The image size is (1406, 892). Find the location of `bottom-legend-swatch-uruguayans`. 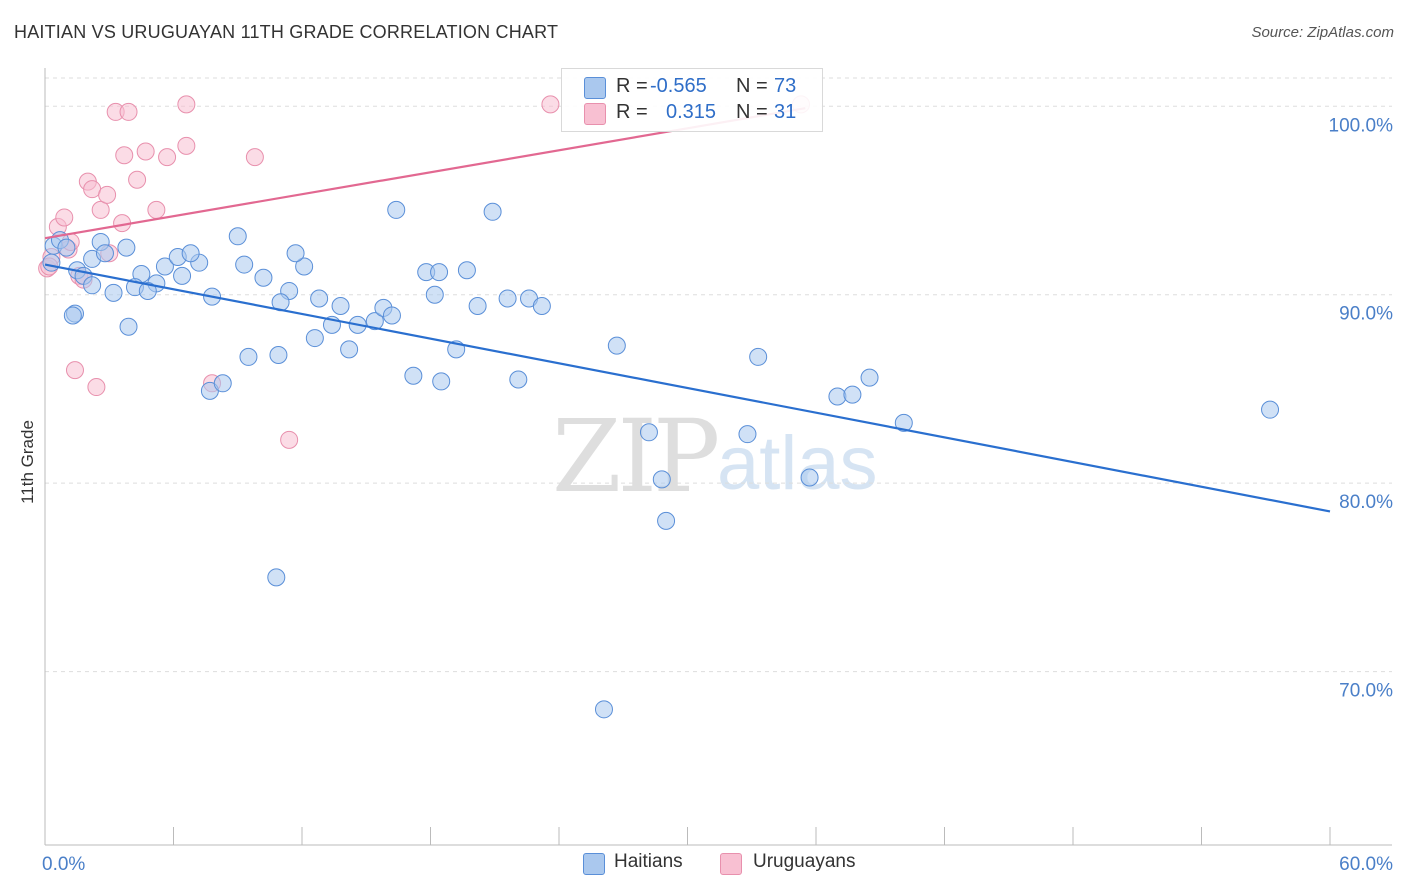

bottom-legend-swatch-uruguayans is located at coordinates (731, 864).